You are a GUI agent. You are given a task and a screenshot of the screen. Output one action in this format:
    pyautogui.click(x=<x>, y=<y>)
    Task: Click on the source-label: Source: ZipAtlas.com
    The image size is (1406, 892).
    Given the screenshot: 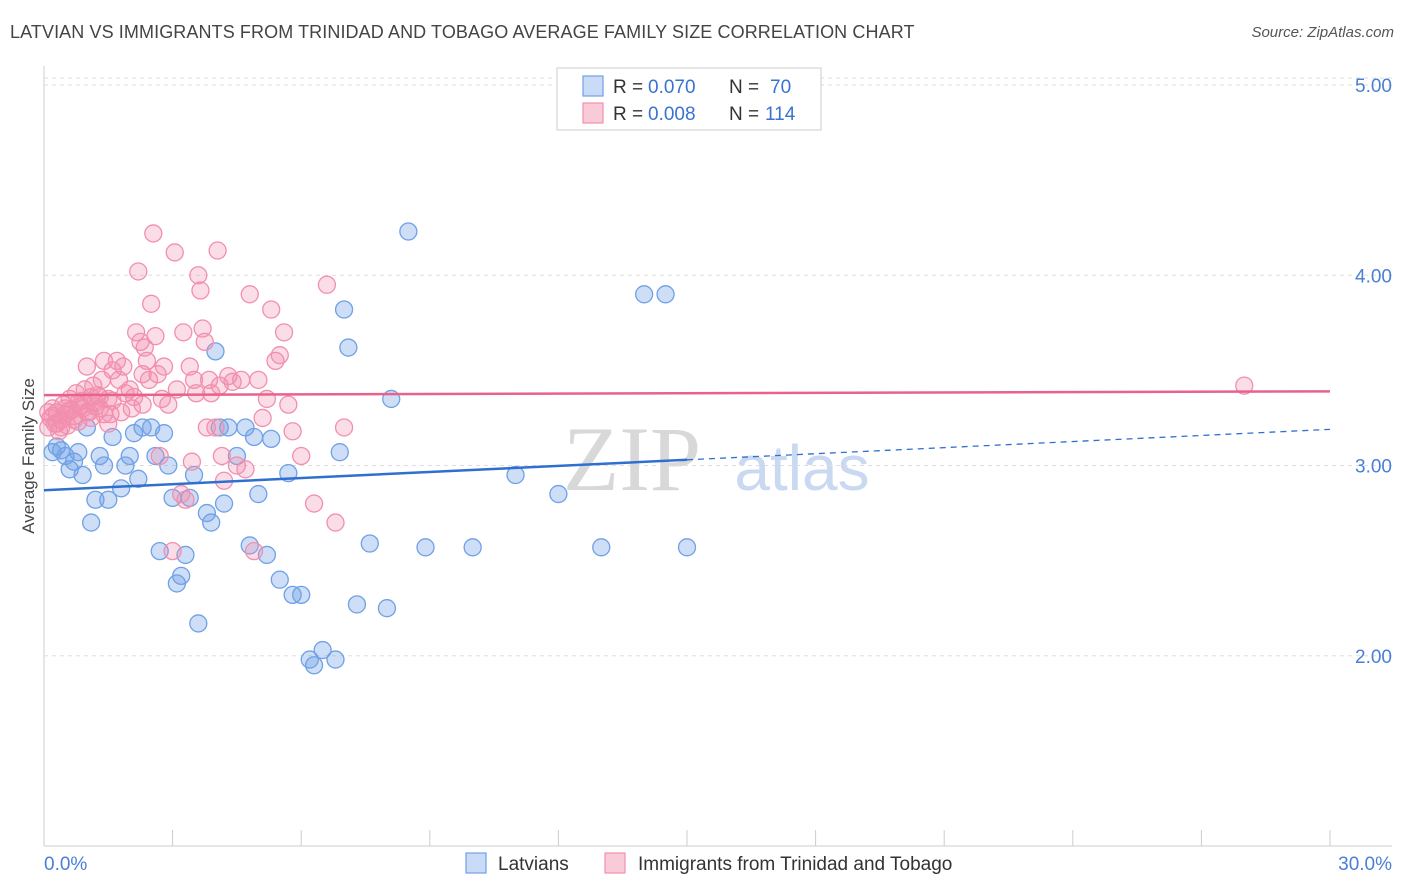 What is the action you would take?
    pyautogui.click(x=1322, y=32)
    